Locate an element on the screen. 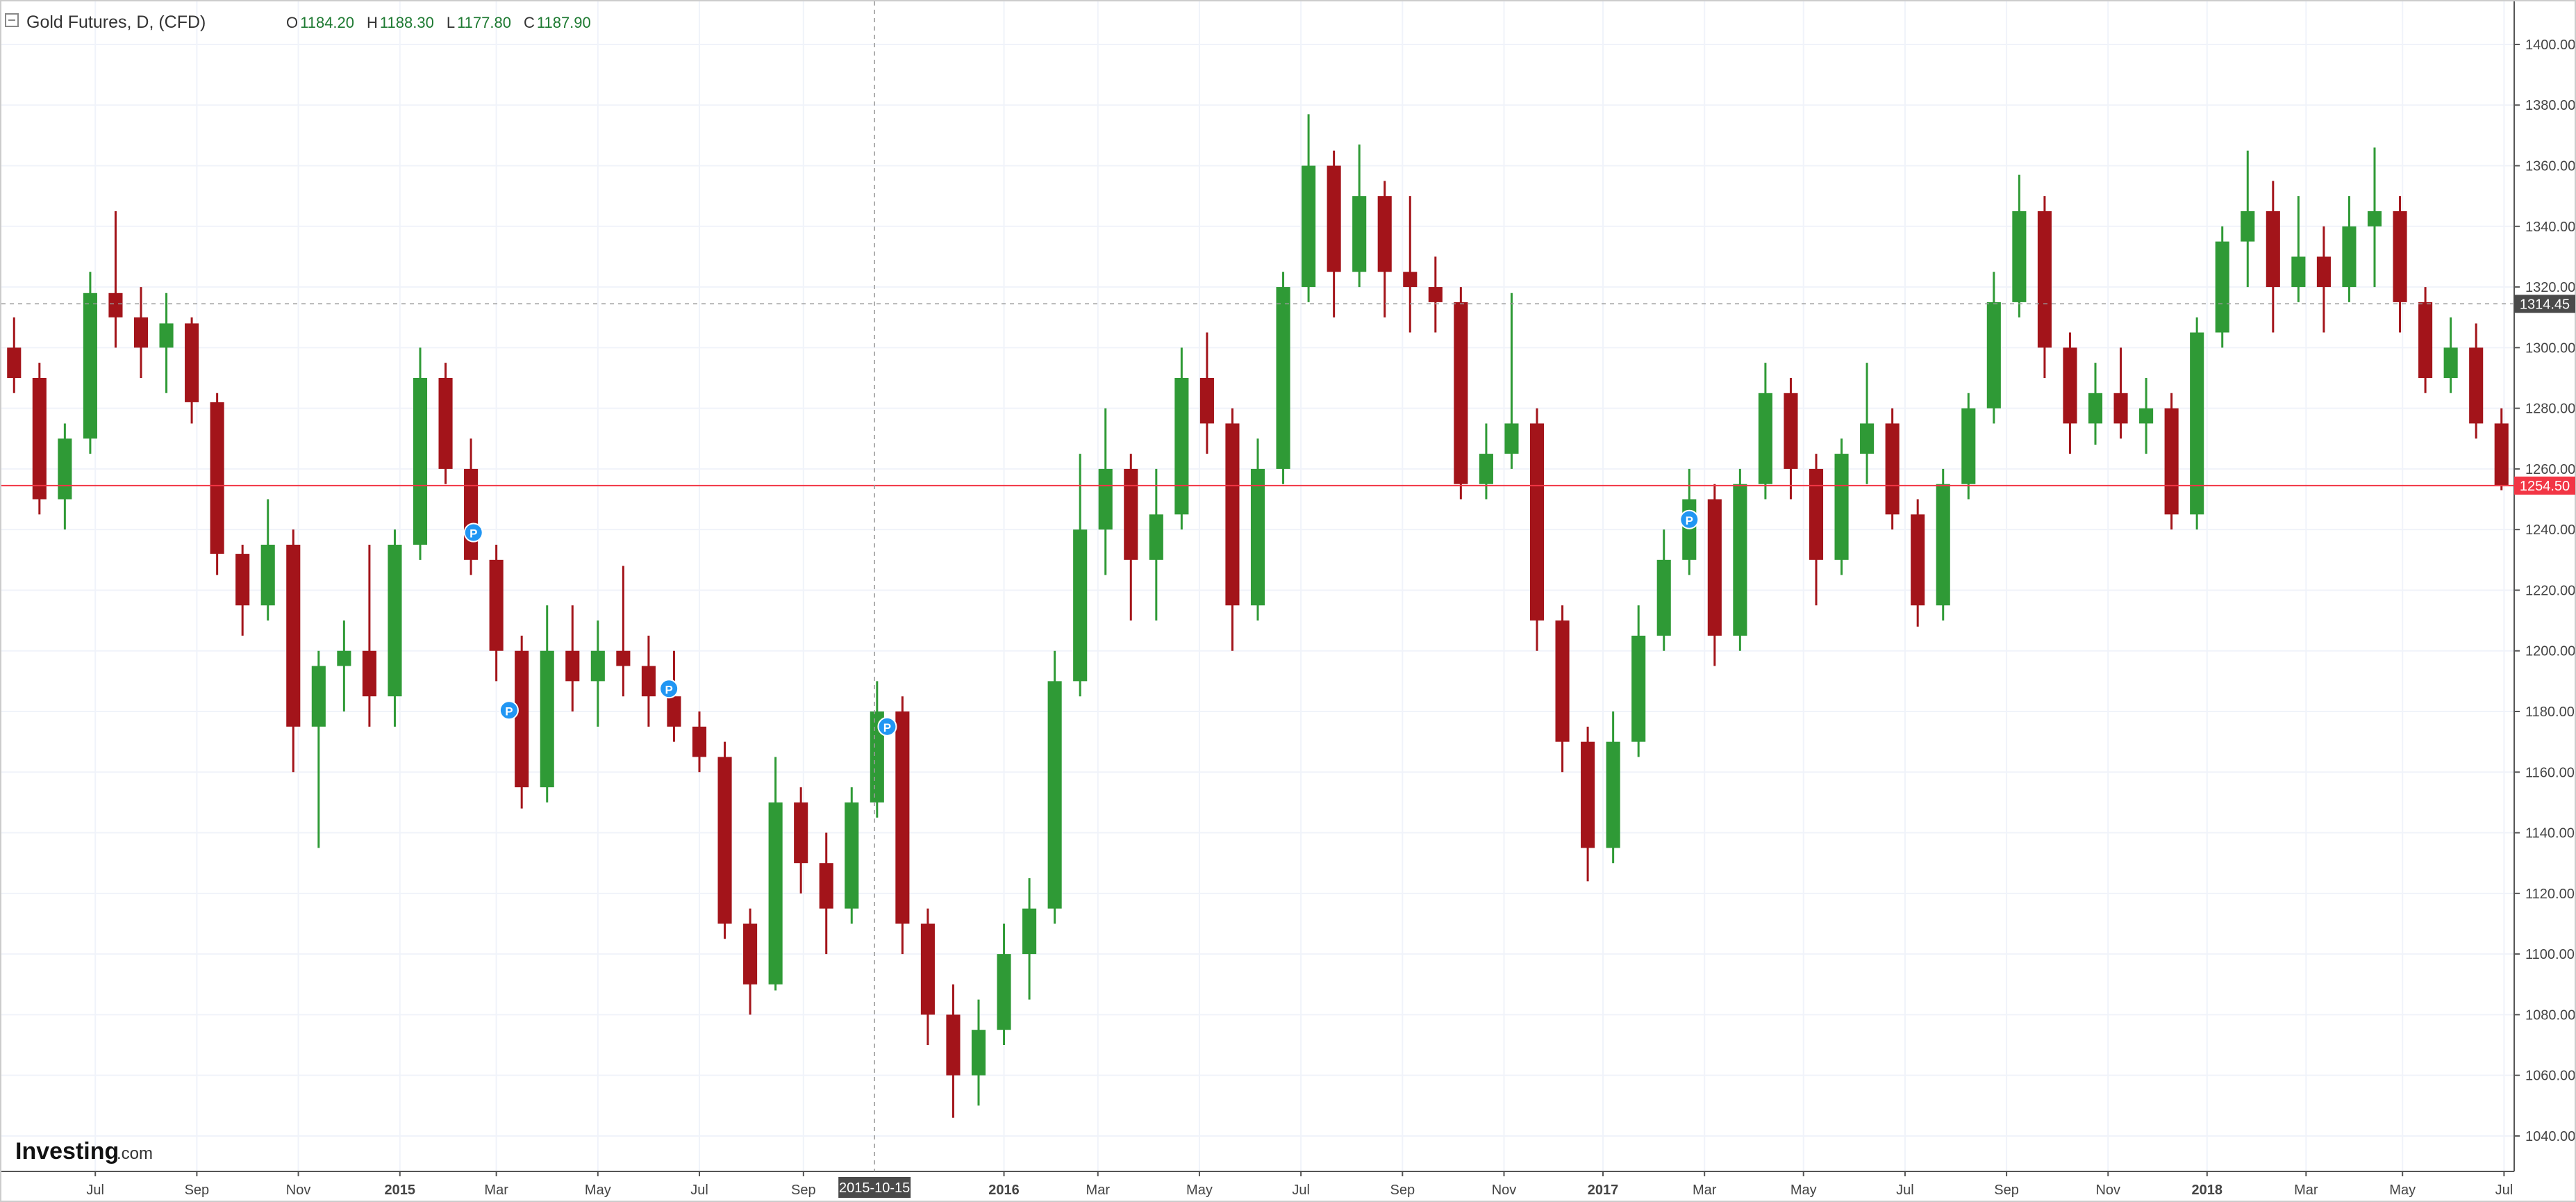 The width and height of the screenshot is (2576, 1202). ohlc-label: L is located at coordinates (451, 23).